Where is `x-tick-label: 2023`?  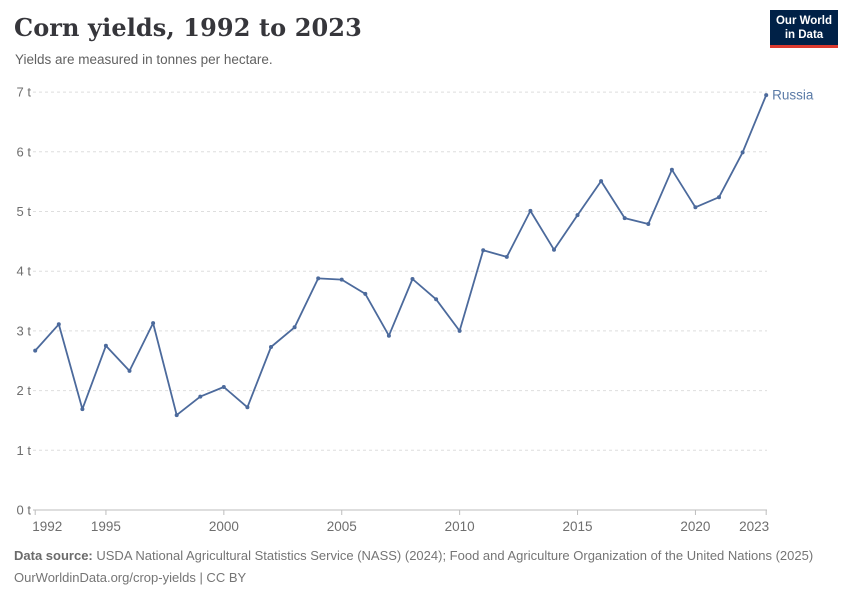
x-tick-label: 2023 is located at coordinates (754, 526).